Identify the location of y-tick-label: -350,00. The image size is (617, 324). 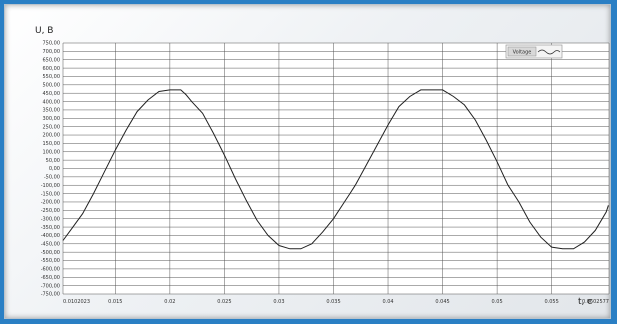
(50, 228).